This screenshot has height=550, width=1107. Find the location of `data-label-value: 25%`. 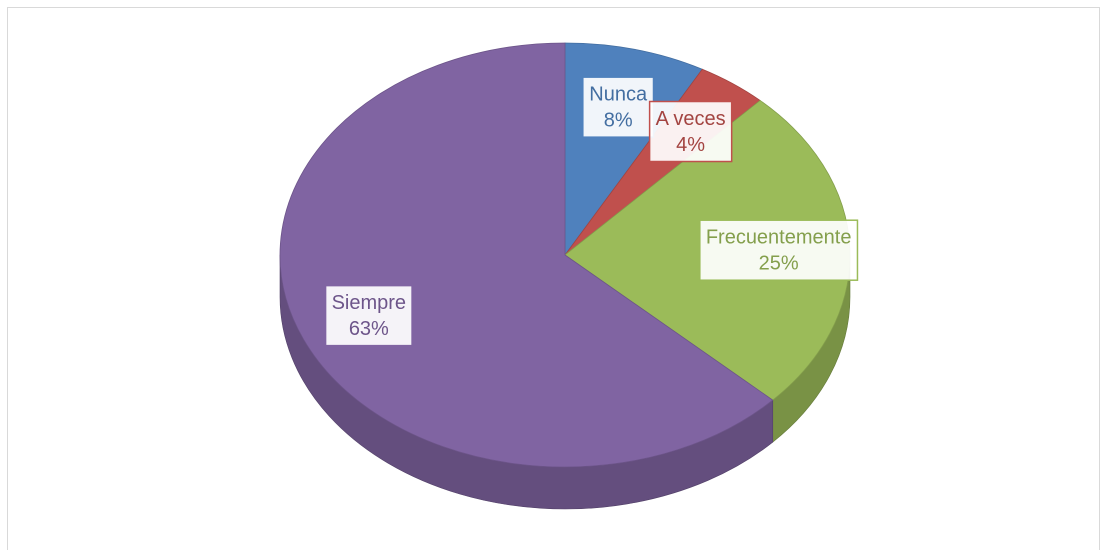

data-label-value: 25% is located at coordinates (779, 263).